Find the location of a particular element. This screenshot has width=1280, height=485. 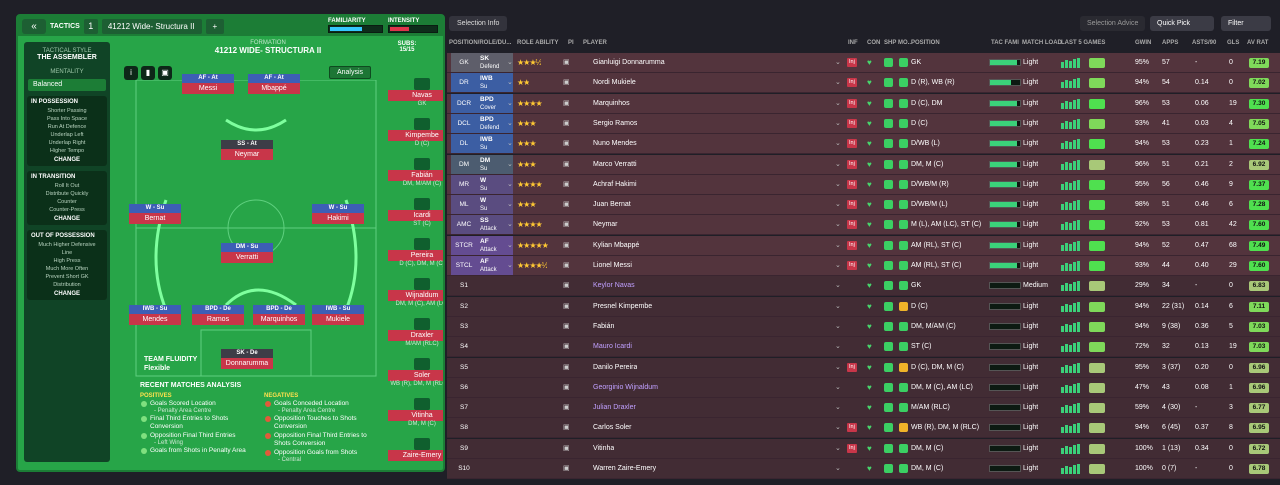

role-duty-cell: BPD Defend is located at coordinates (495, 123).